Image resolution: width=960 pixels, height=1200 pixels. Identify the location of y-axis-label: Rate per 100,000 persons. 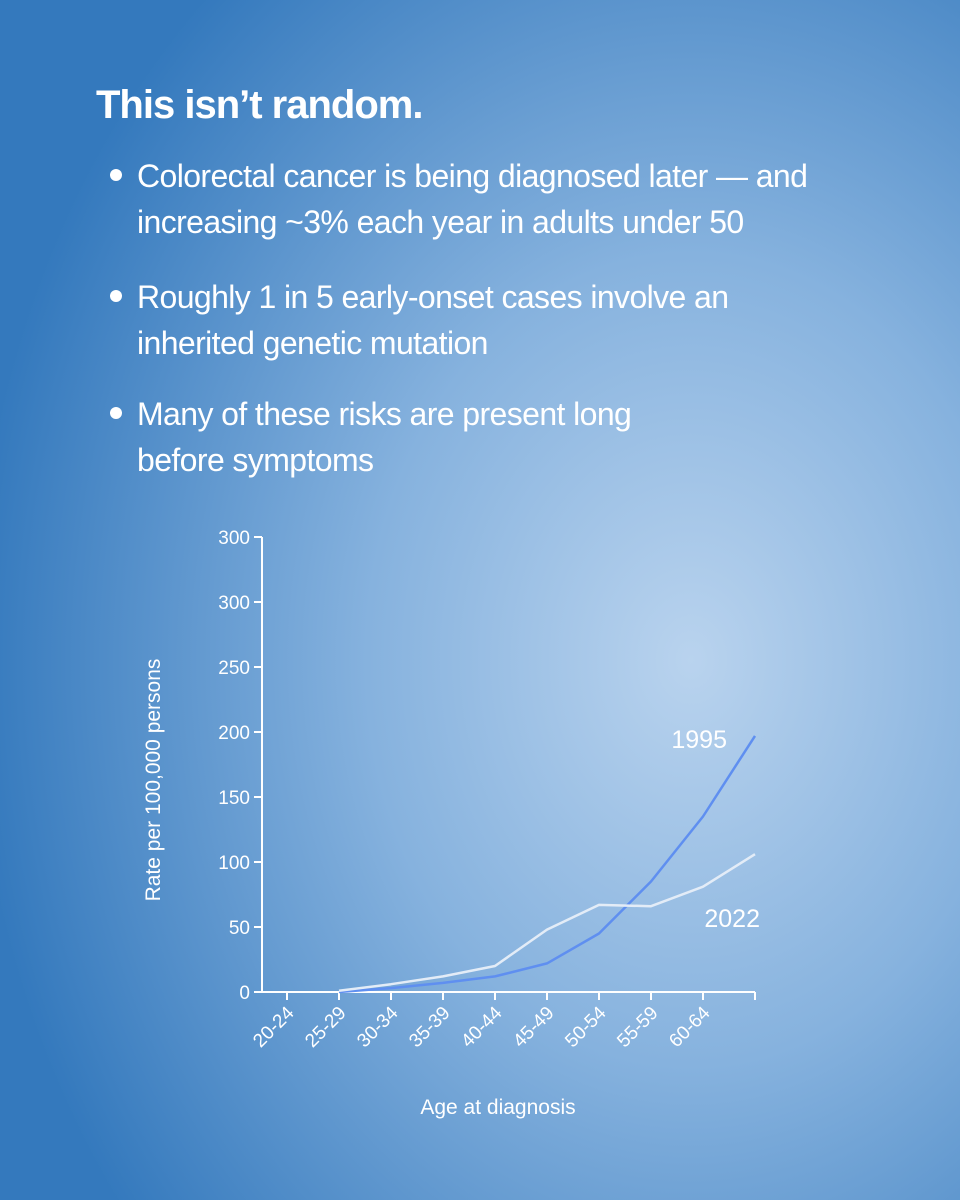
(153, 780).